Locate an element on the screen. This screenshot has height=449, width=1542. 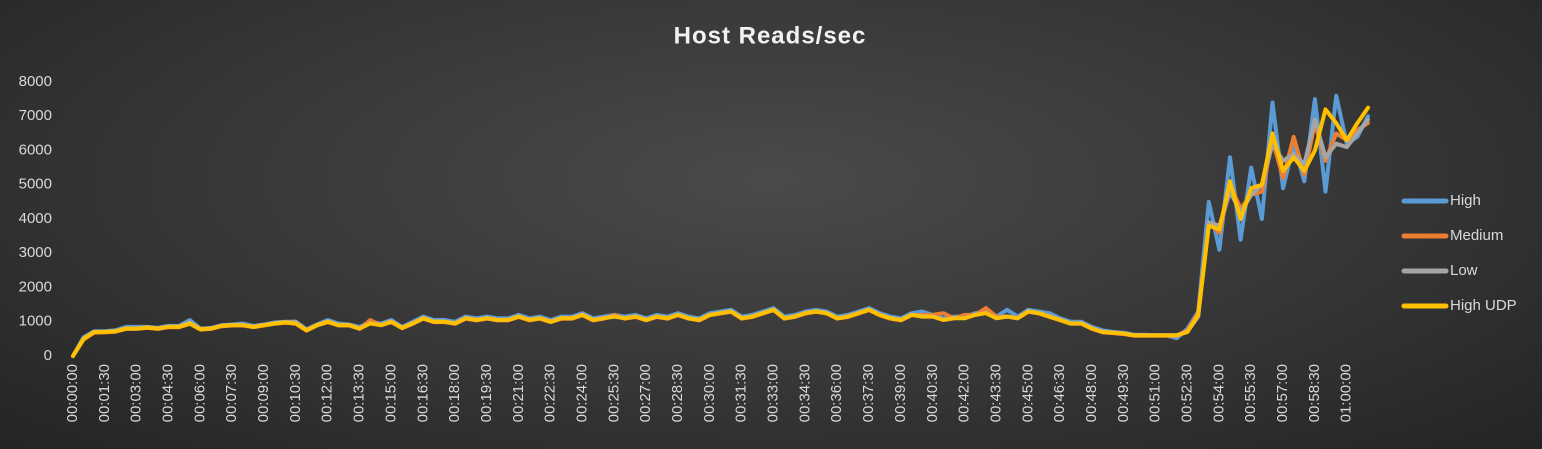
x-tick-label: 00:07:30 is located at coordinates (231, 393).